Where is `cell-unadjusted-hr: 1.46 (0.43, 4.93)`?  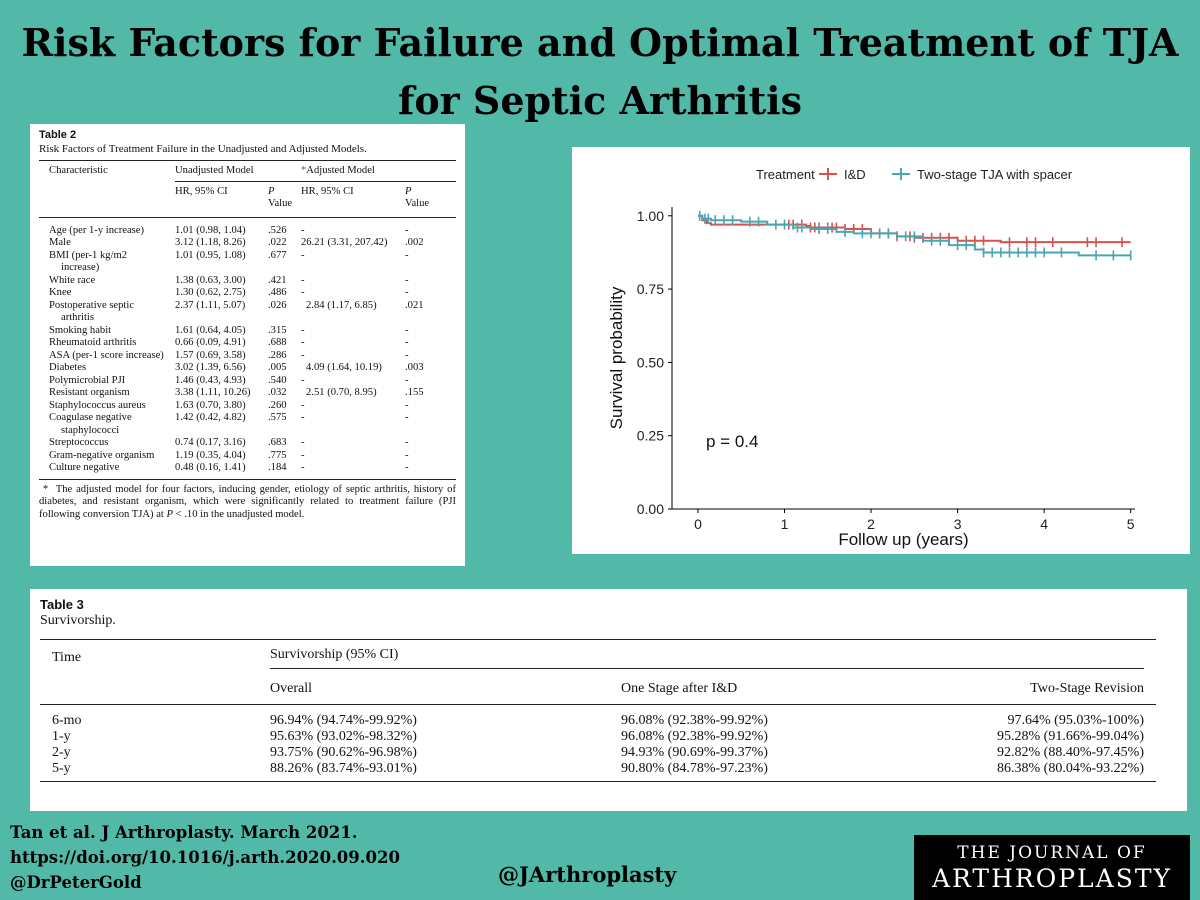
cell-unadjusted-hr: 1.46 (0.43, 4.93) is located at coordinates (210, 380).